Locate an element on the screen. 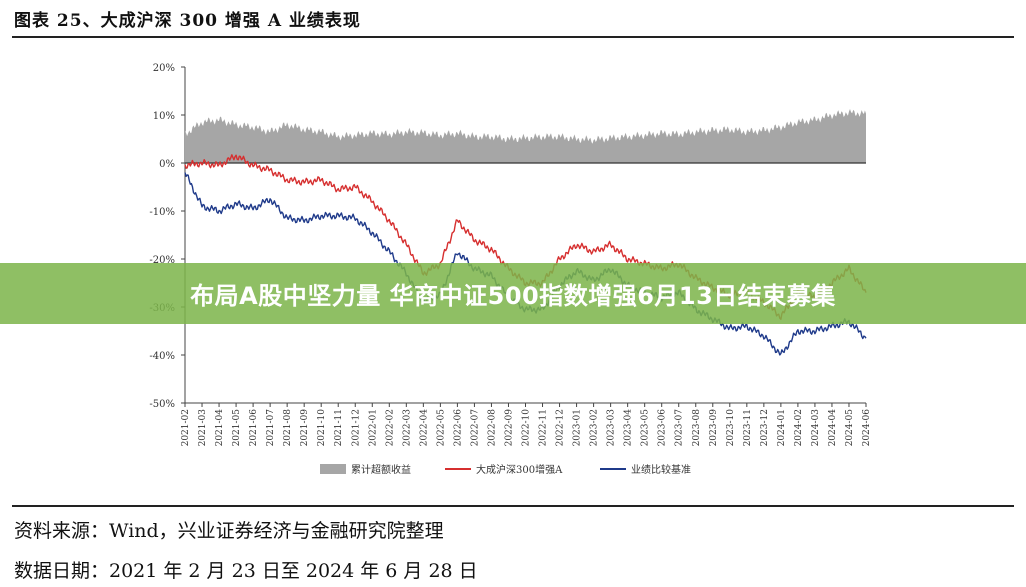 The image size is (1026, 587). x-tick-label: 2023-11 is located at coordinates (748, 427).